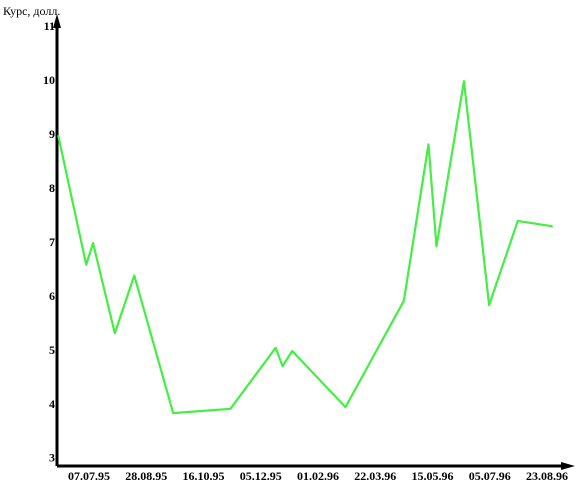 This screenshot has width=576, height=486. I want to click on y-tick-label: 5, so click(52, 350).